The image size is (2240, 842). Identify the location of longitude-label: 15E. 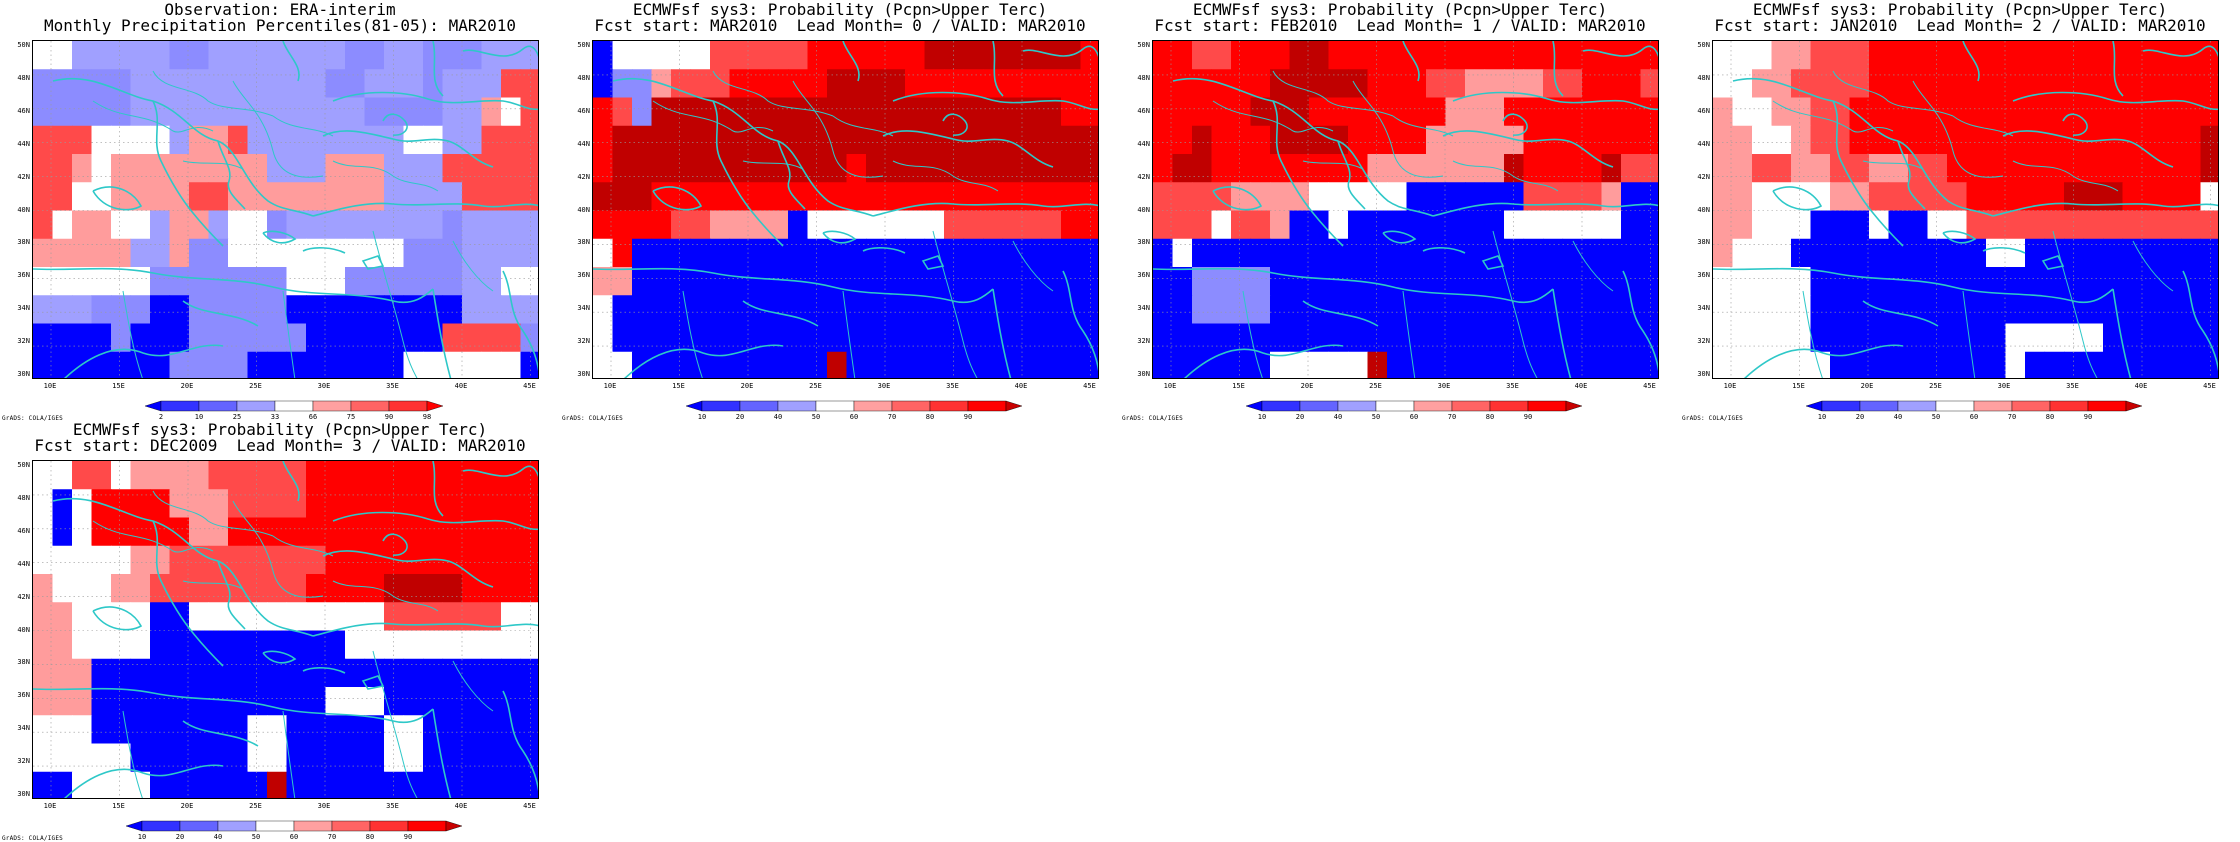
(118, 386).